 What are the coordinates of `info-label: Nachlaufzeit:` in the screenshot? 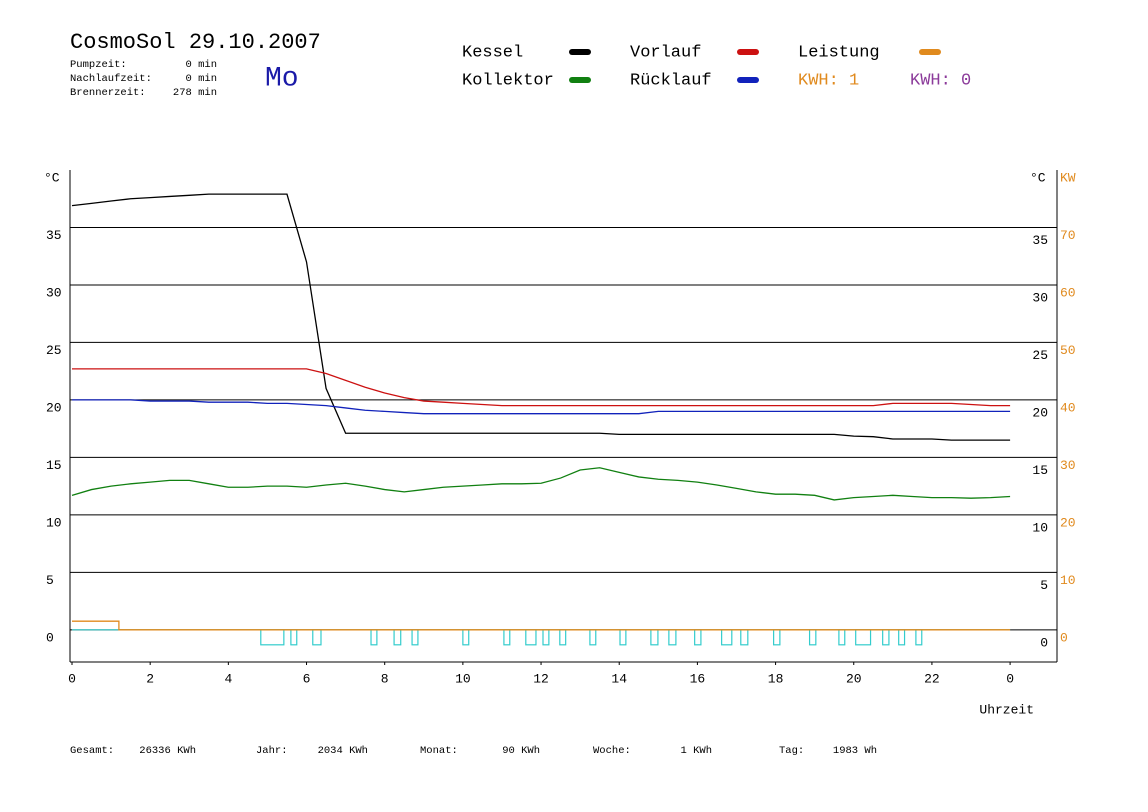 It's located at (111, 79).